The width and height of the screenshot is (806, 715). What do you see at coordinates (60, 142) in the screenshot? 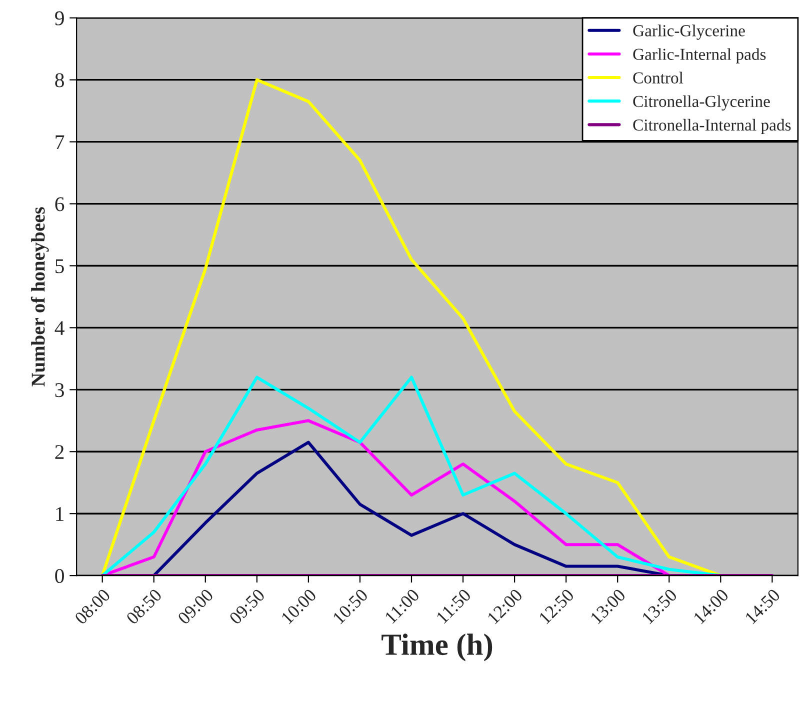
I see `y-tick-label: 7` at bounding box center [60, 142].